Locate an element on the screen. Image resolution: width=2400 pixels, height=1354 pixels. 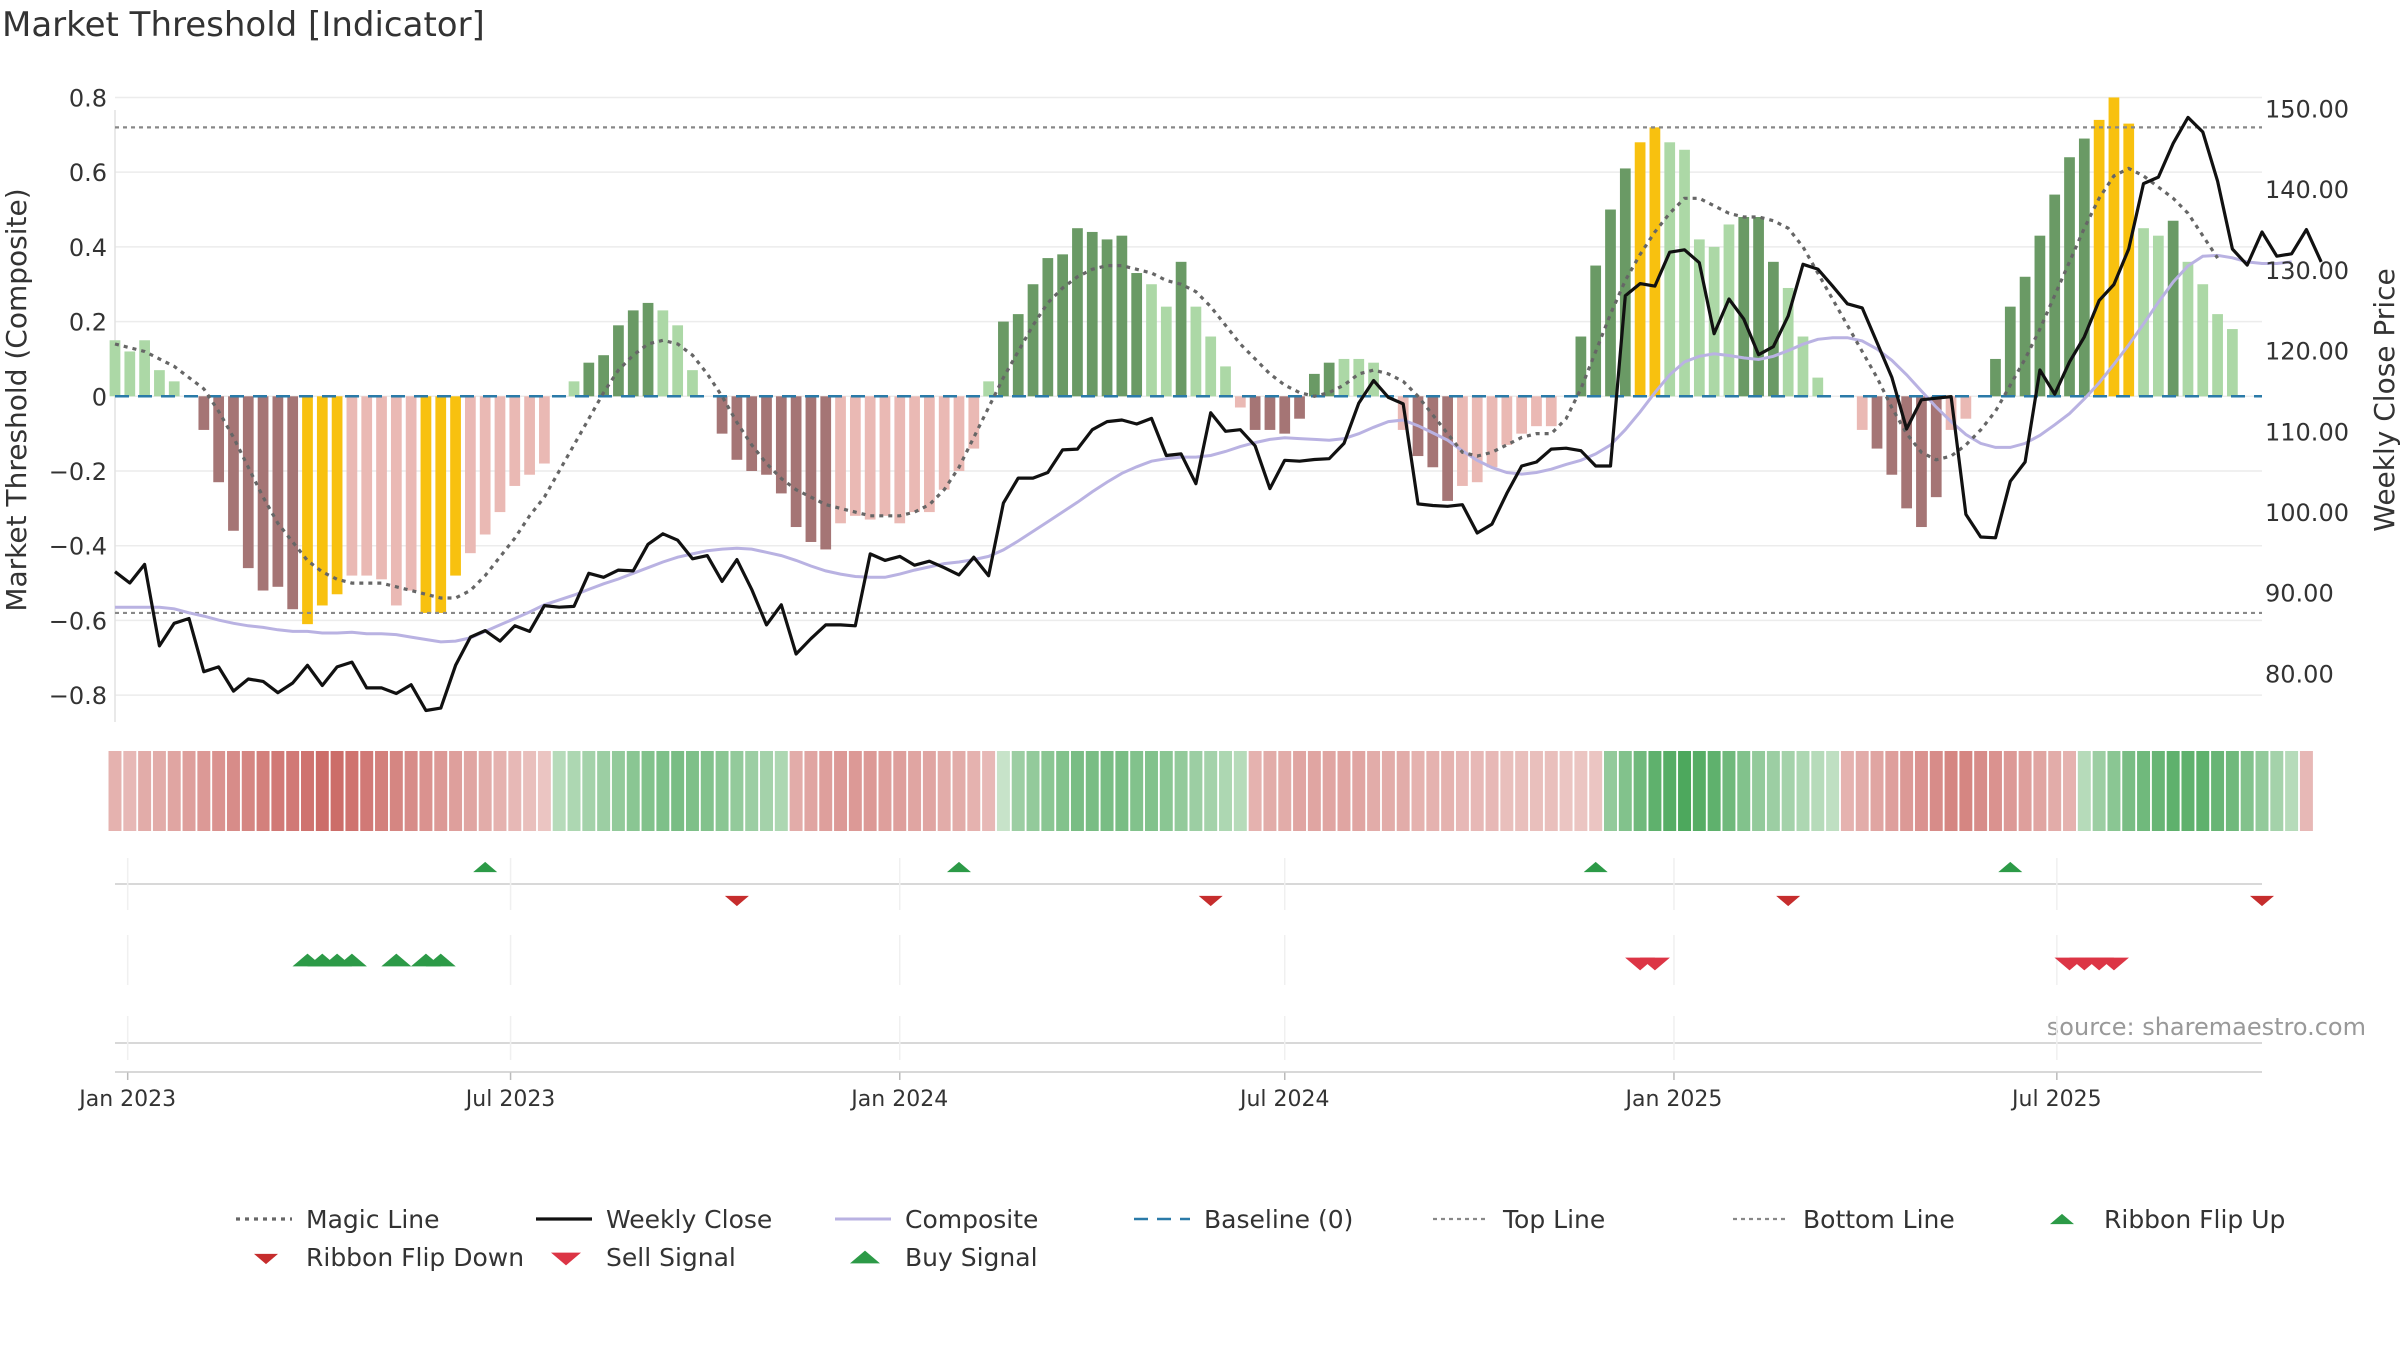
y2-tick-label: 130.00 is located at coordinates (2307, 271).